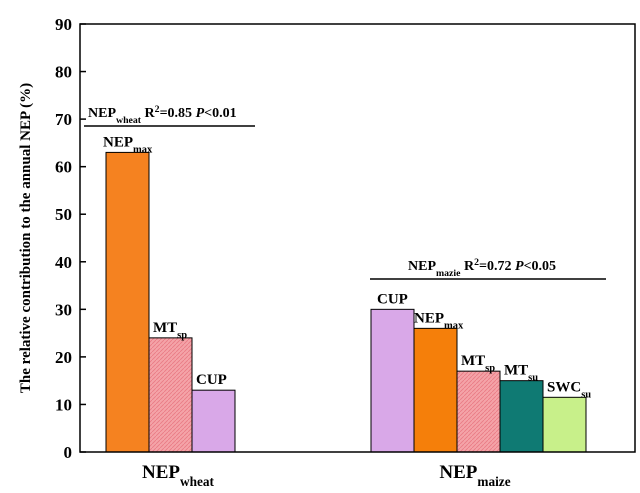 The image size is (640, 493). What do you see at coordinates (63, 72) in the screenshot?
I see `y-tick-label: 80` at bounding box center [63, 72].